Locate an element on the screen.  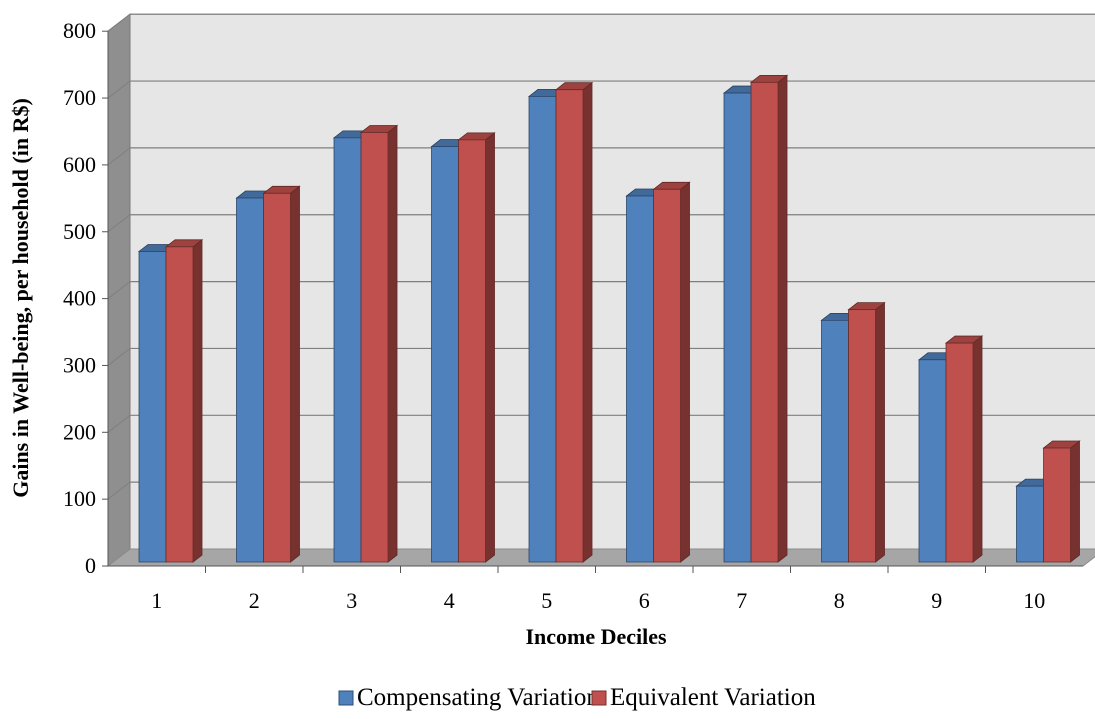
legend-item-compensating: Compensating Variation is located at coordinates (468, 697).